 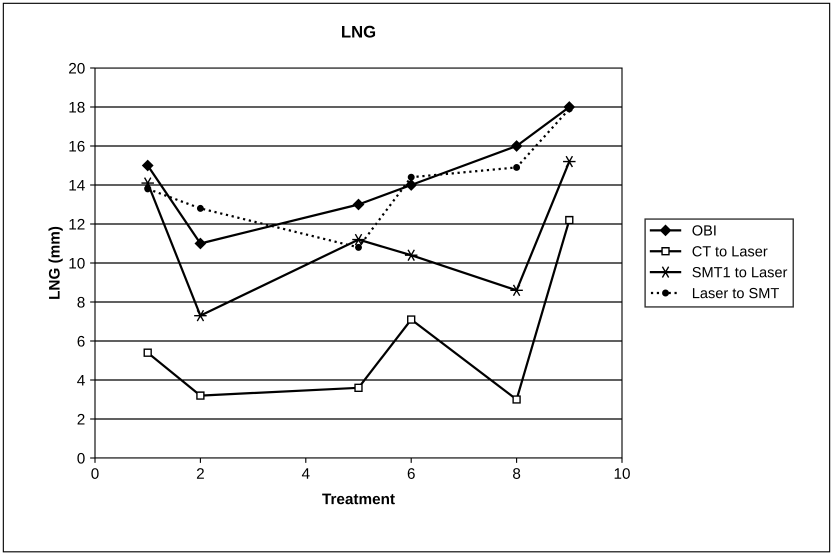 What do you see at coordinates (81, 380) in the screenshot?
I see `y-tick-label: 4` at bounding box center [81, 380].